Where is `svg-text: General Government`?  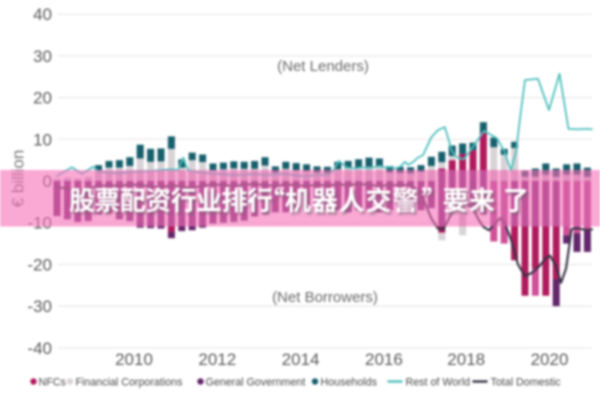 svg-text: General Government is located at coordinates (256, 383).